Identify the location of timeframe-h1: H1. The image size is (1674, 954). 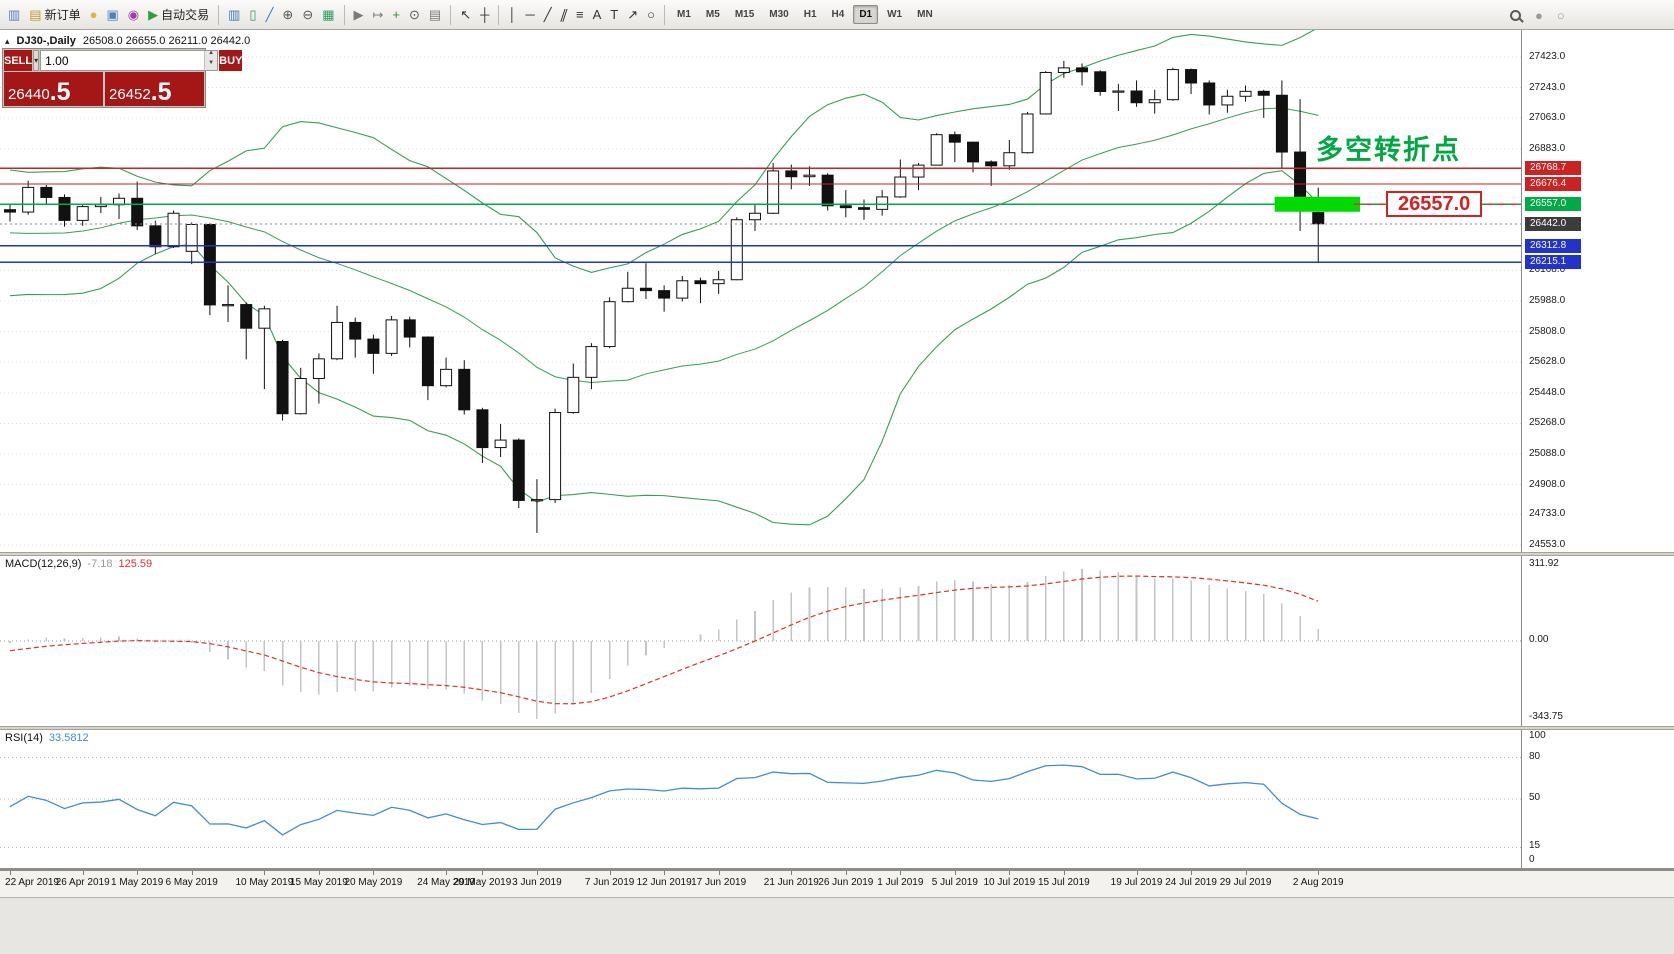
(810, 14).